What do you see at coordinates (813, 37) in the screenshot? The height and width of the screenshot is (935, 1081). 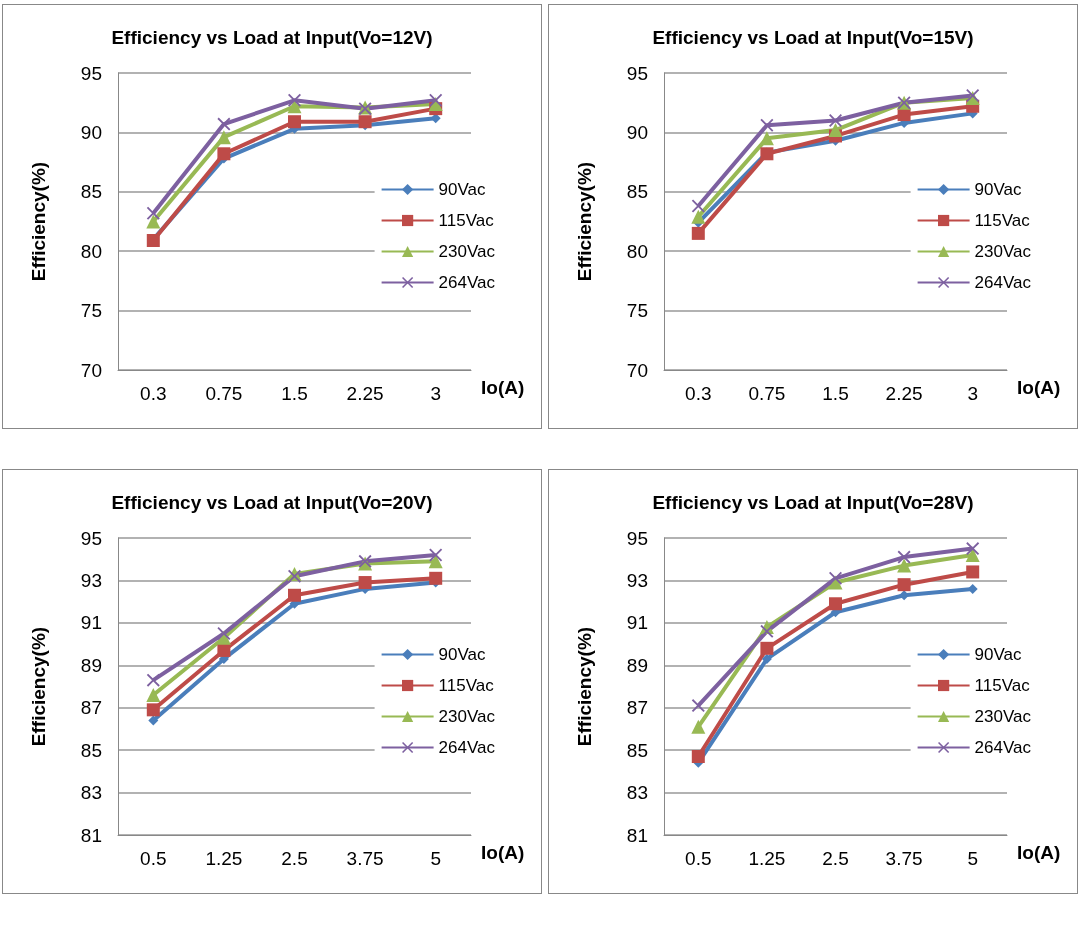 I see `chart-title: Efficiency vs Load at Input(Vo=15V)` at bounding box center [813, 37].